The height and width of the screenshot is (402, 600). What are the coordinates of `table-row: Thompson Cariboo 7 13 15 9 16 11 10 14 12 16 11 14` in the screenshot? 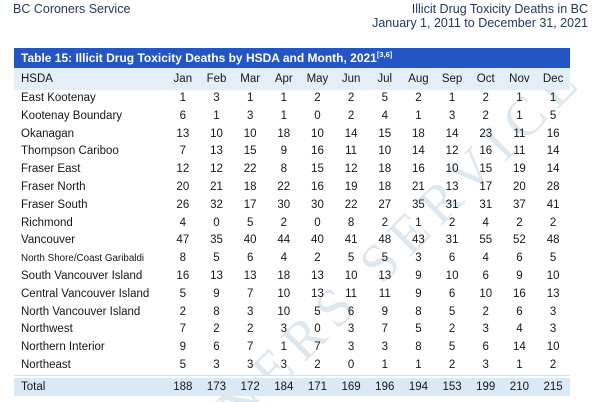 It's located at (292, 152).